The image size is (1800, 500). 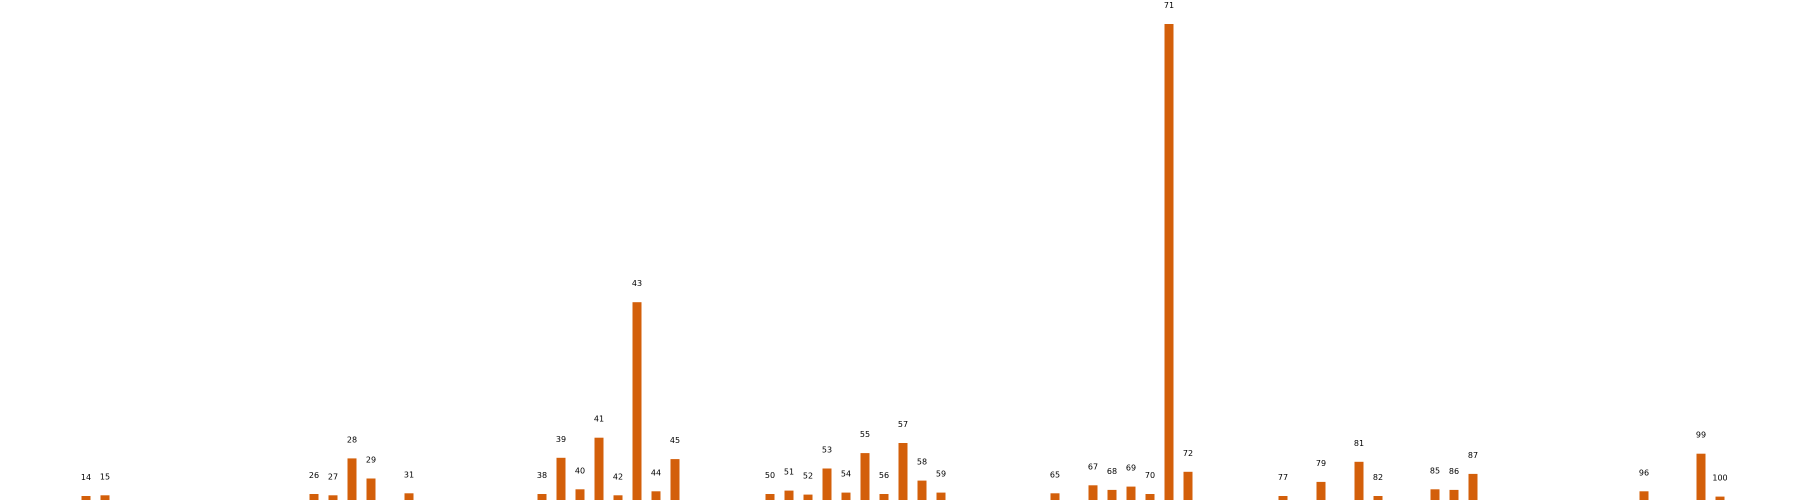 What do you see at coordinates (1093, 466) in the screenshot?
I see `bar-label-67: 67` at bounding box center [1093, 466].